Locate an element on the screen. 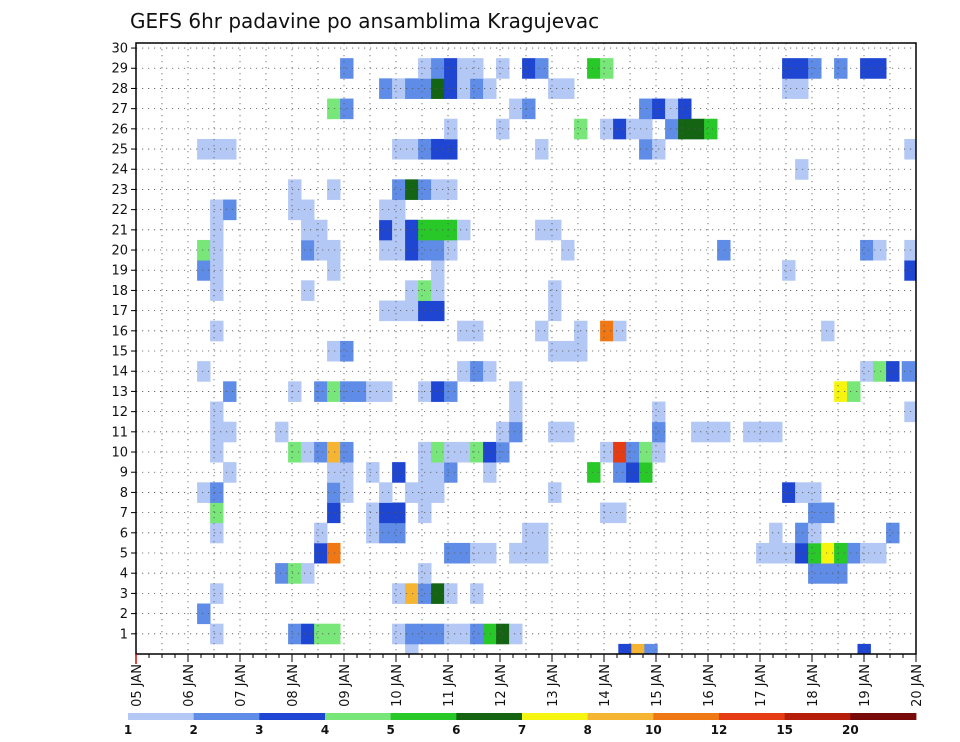 The image size is (960, 742). x-tick-label: 17 JAN is located at coordinates (761, 685).